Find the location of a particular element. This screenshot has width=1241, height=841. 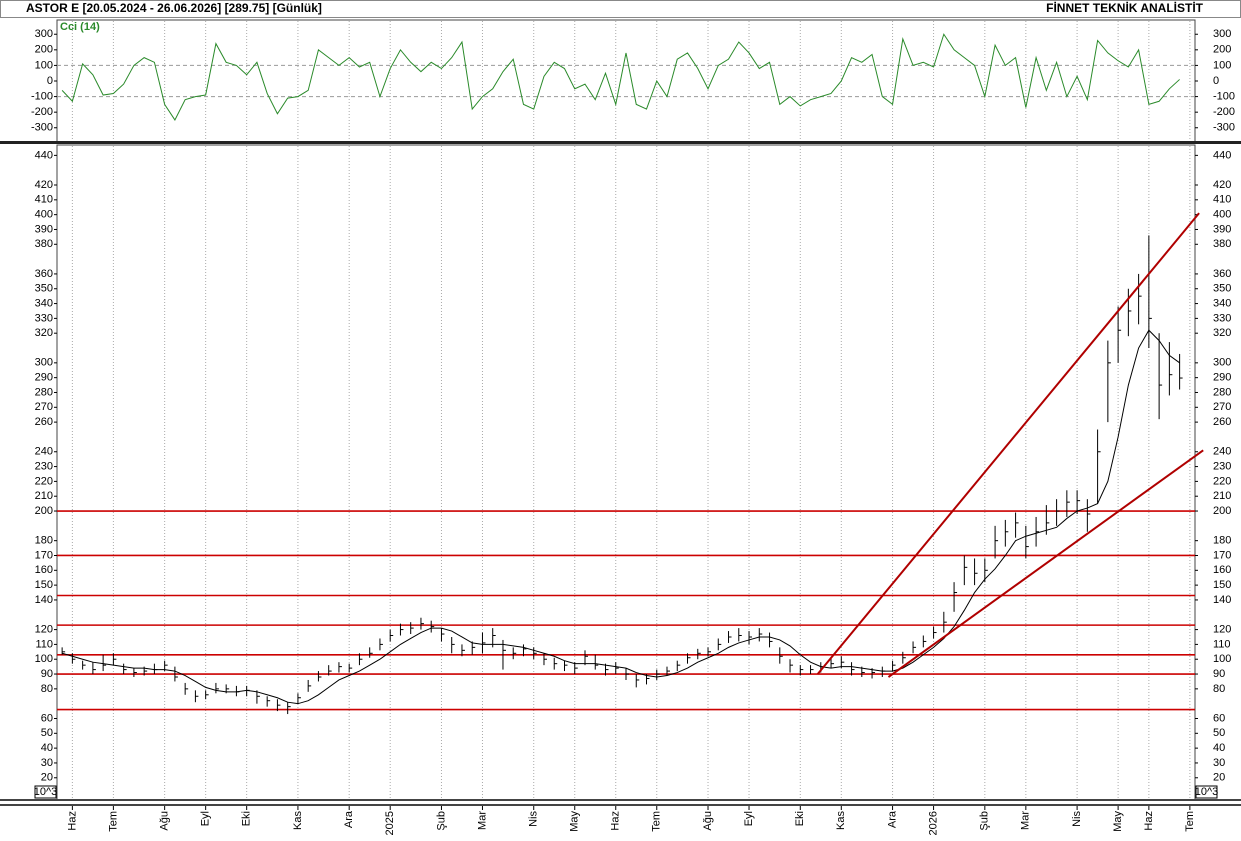

x-tick-label: Mar is located at coordinates (482, 820).